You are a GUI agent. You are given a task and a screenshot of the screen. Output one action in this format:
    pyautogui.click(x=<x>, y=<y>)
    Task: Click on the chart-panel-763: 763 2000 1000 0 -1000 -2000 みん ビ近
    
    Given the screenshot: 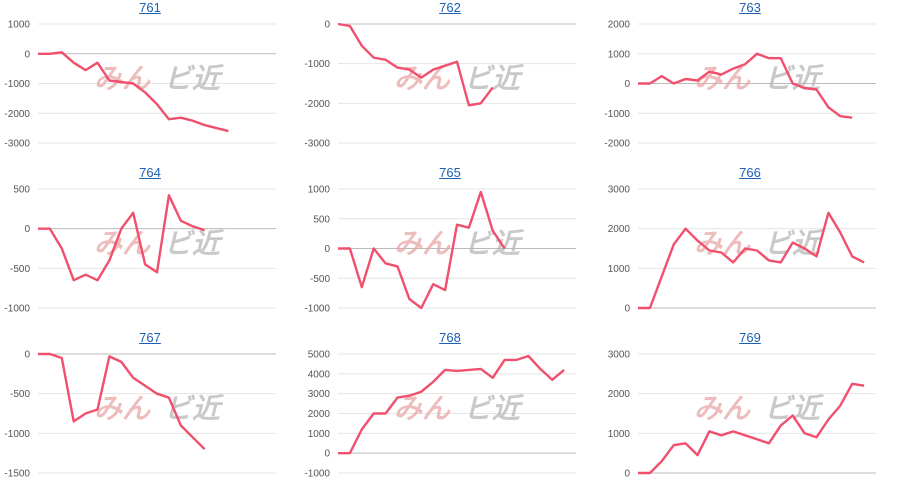 What is the action you would take?
    pyautogui.click(x=750, y=82)
    